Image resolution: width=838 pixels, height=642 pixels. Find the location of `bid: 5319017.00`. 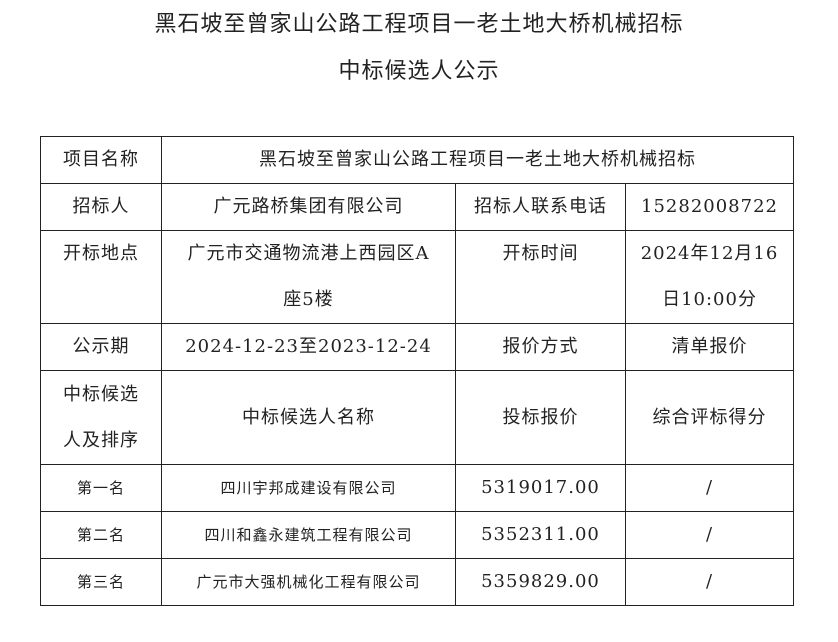

bid: 5319017.00 is located at coordinates (540, 488).